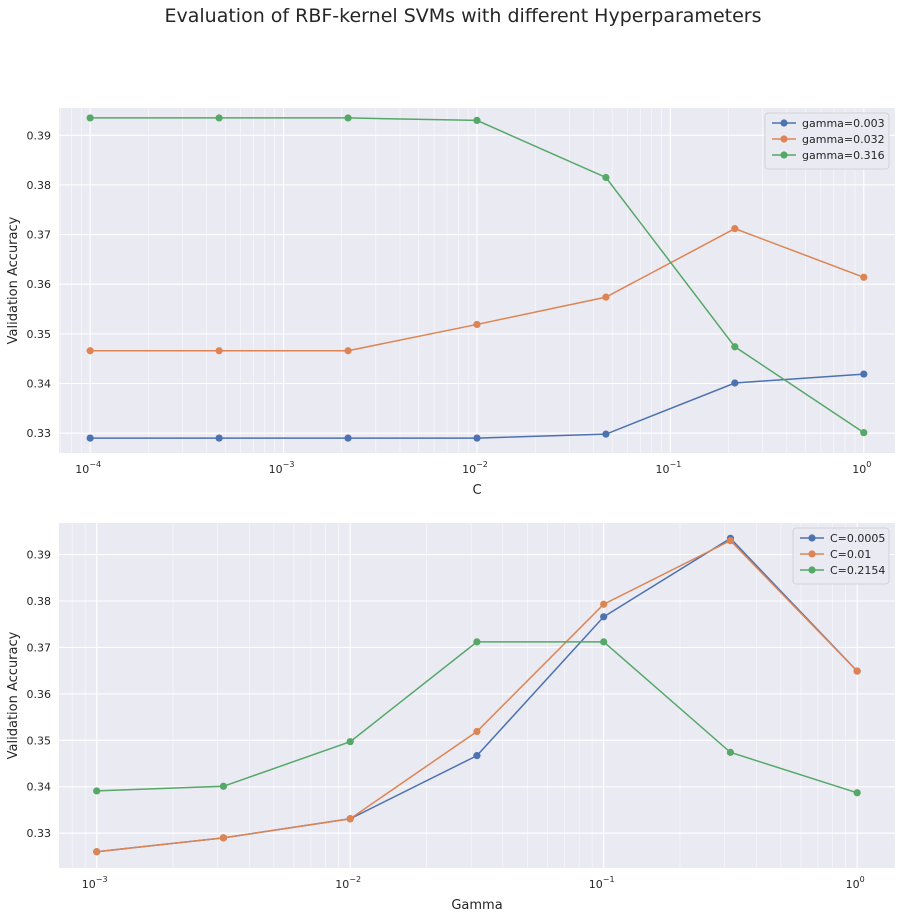 The width and height of the screenshot is (902, 919). Describe the element at coordinates (843, 139) in the screenshot. I see `legend-entry: gamma=0.032` at that location.